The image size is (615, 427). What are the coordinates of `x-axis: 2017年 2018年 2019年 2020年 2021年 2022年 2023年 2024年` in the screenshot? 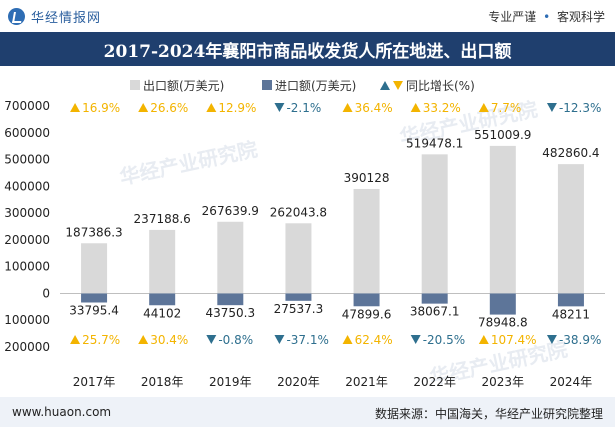 It's located at (332, 382).